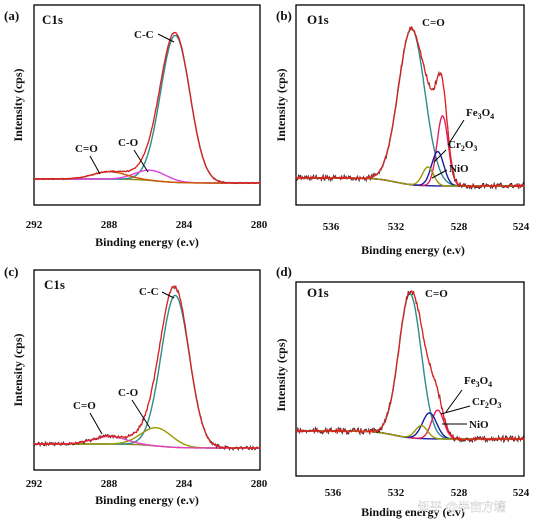 The image size is (554, 527). I want to click on panel-b-spectrum: O1s, so click(318, 19).